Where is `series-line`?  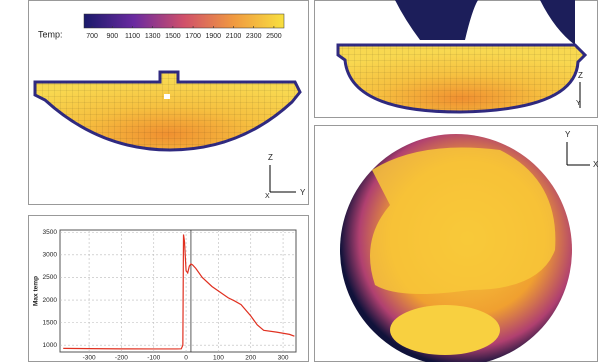 series-line is located at coordinates (179, 292).